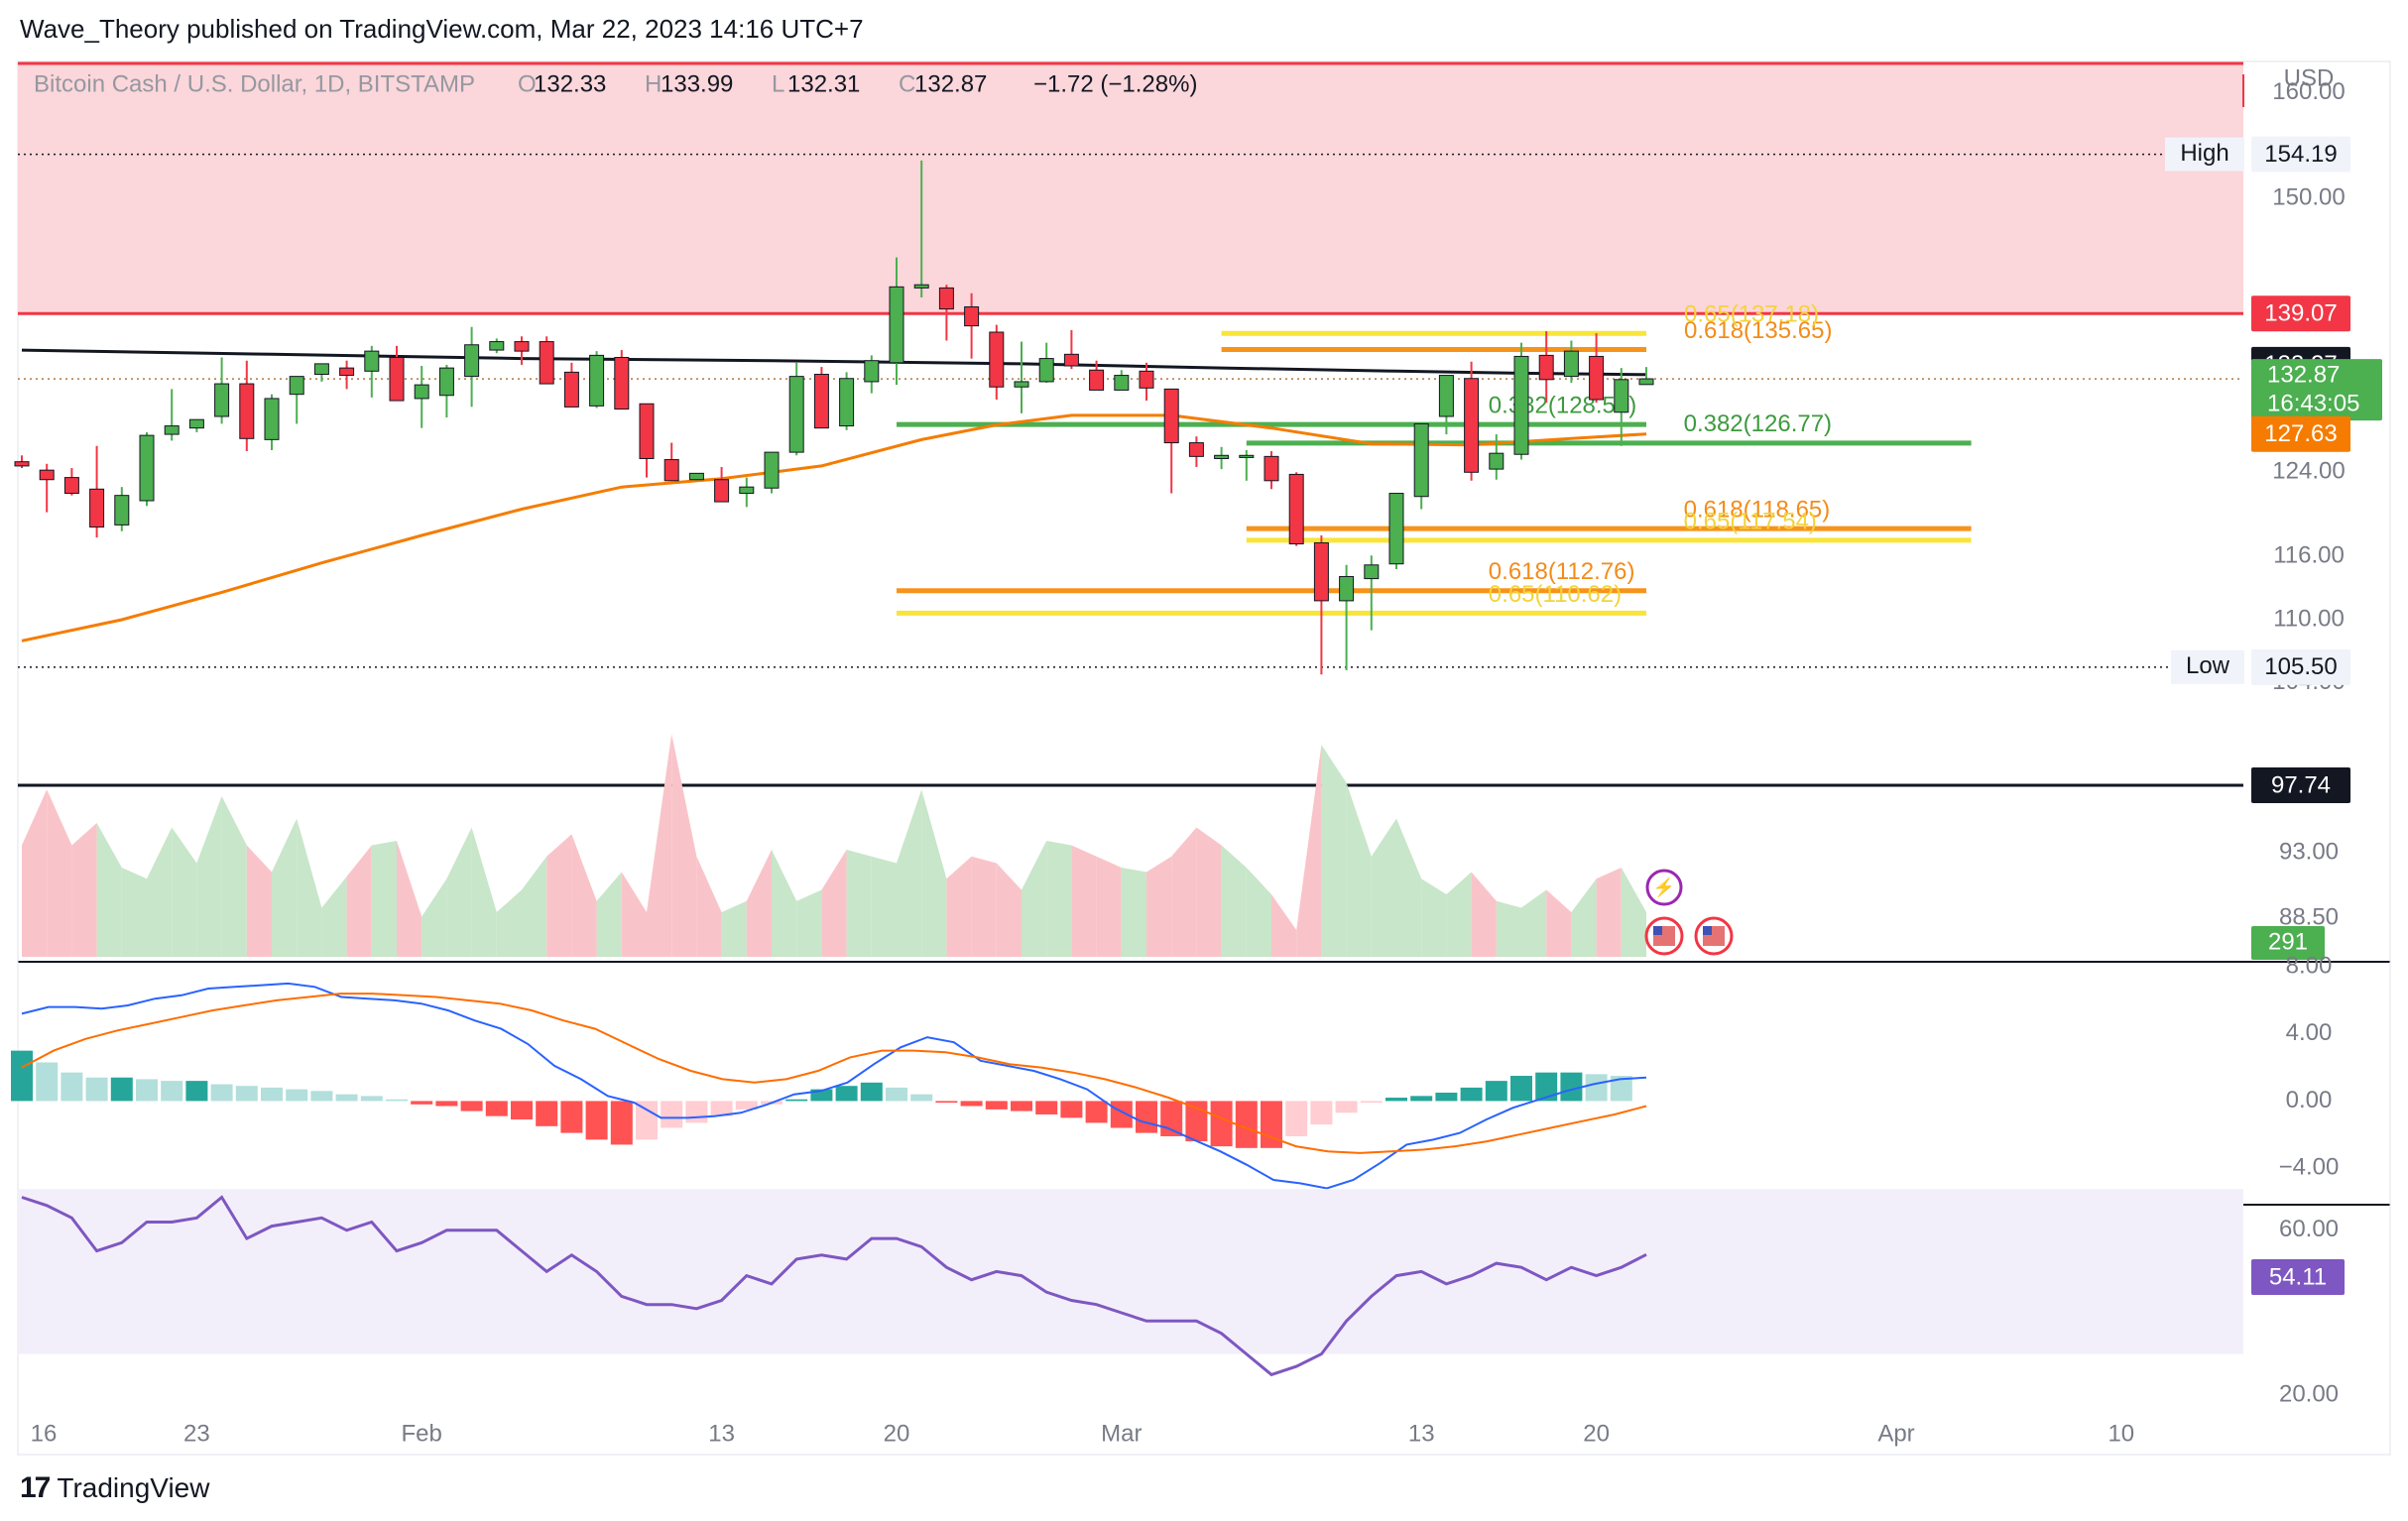 The height and width of the screenshot is (1521, 2408). I want to click on fib-level-label: 0.382(128.54), so click(1562, 405).